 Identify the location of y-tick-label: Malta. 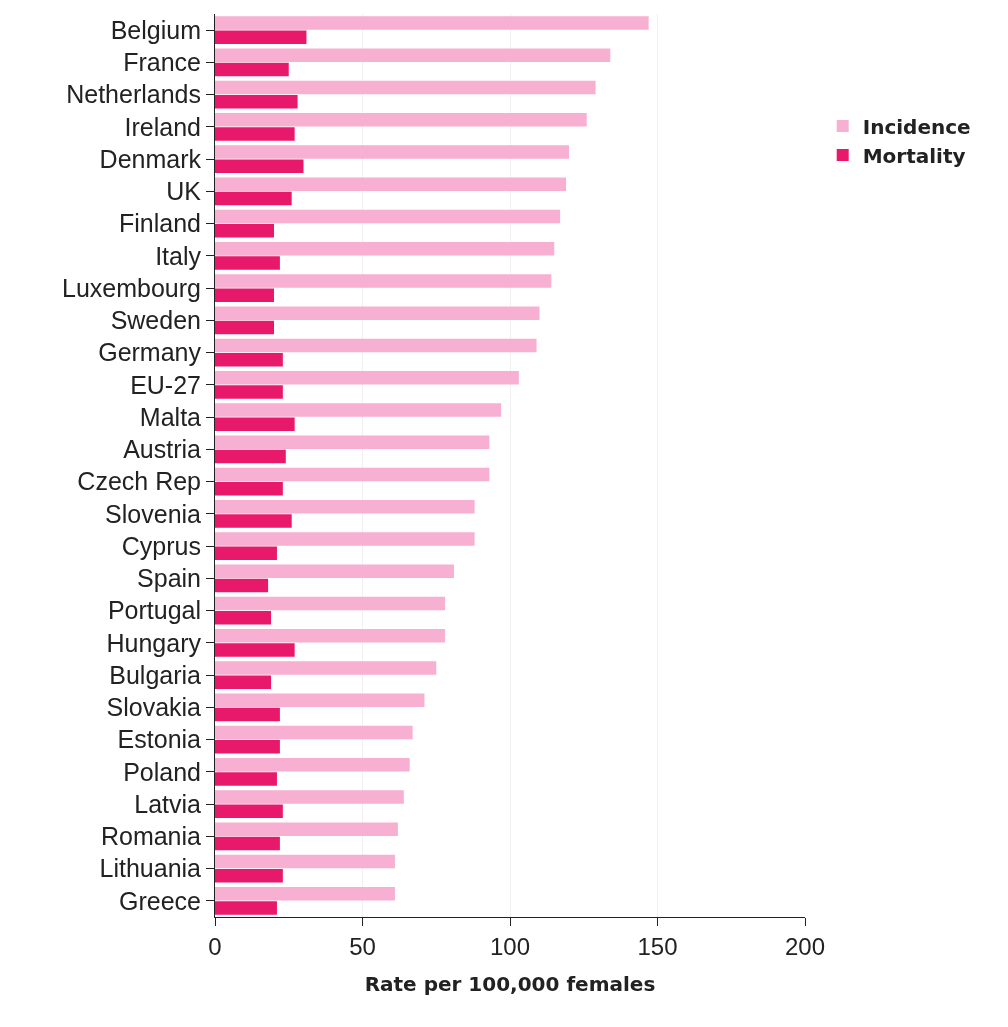
(170, 416).